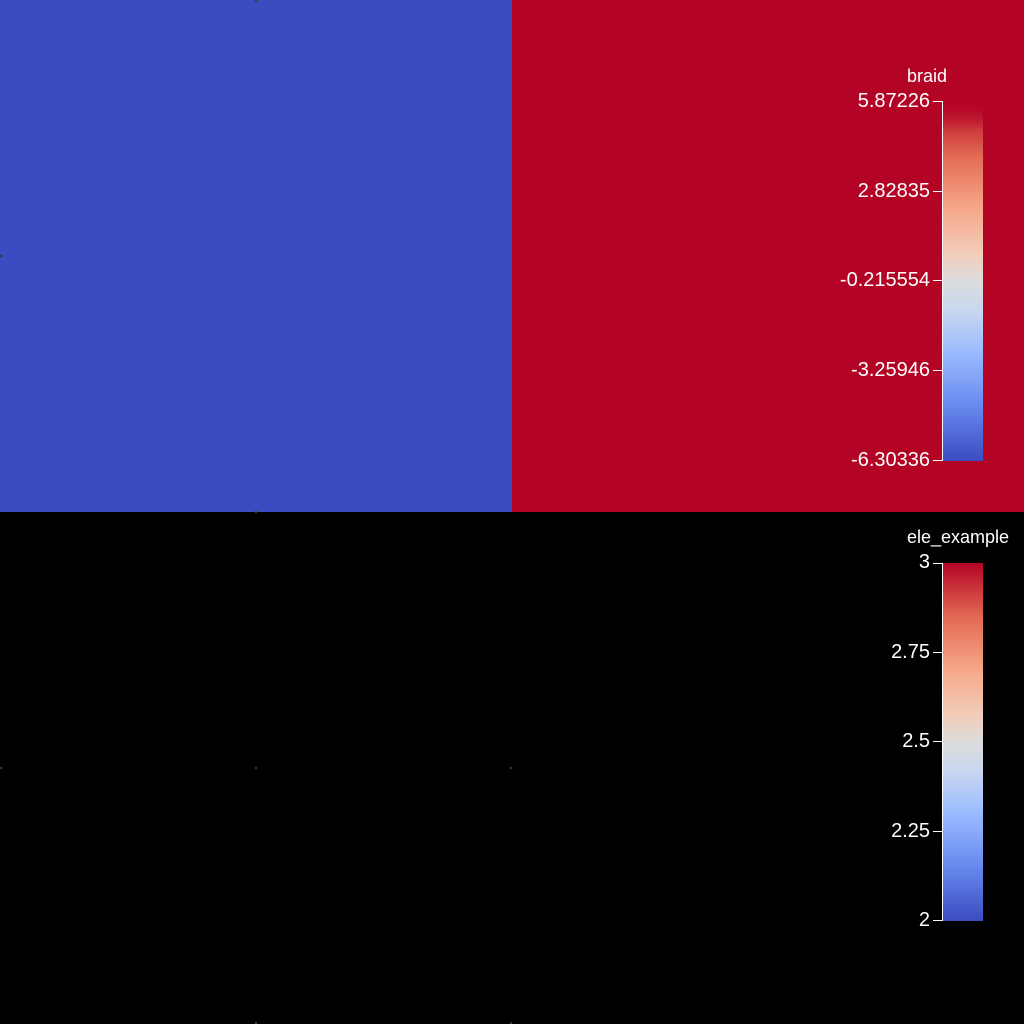  Describe the element at coordinates (884, 280) in the screenshot. I see `tick-label: -0.215554` at that location.